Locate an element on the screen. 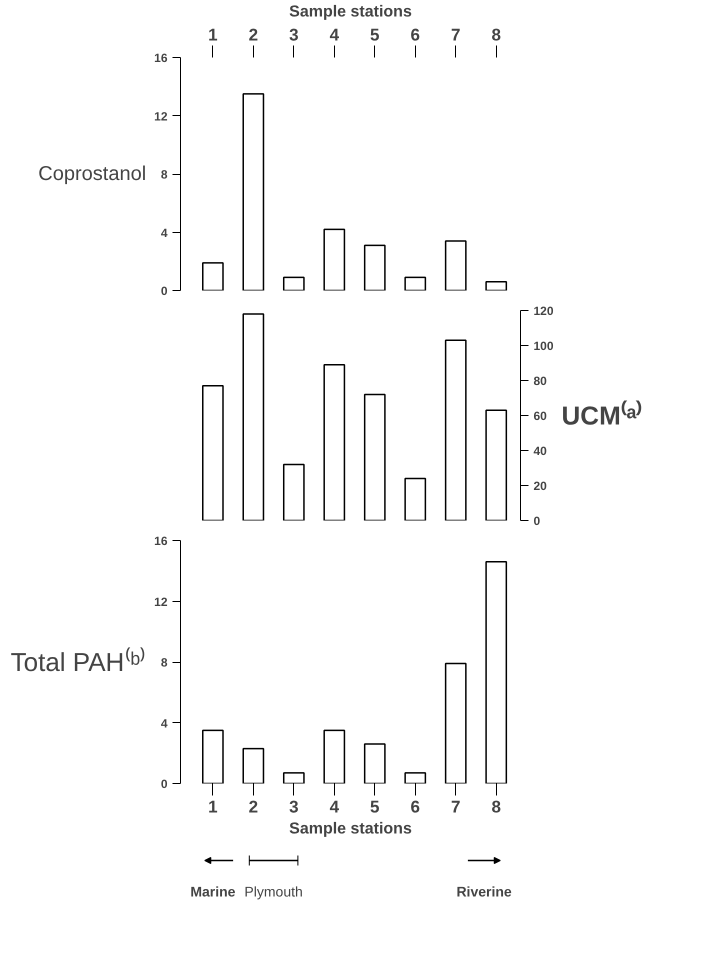 Image resolution: width=717 pixels, height=974 pixels. y2-tick-label: 20 is located at coordinates (541, 486).